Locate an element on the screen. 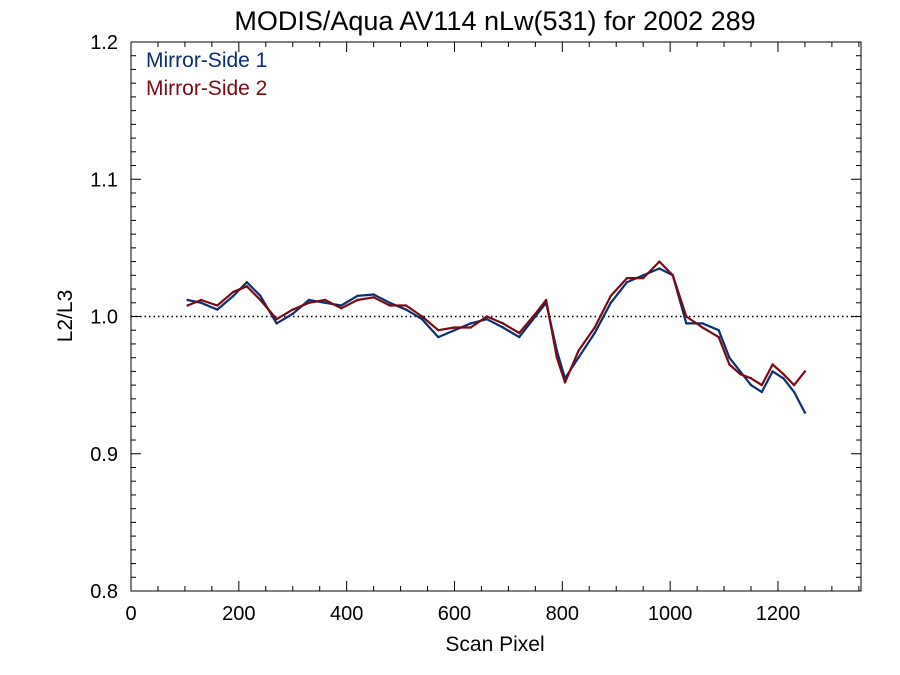 Image resolution: width=900 pixels, height=675 pixels. x-tick-label: 1200 is located at coordinates (778, 614).